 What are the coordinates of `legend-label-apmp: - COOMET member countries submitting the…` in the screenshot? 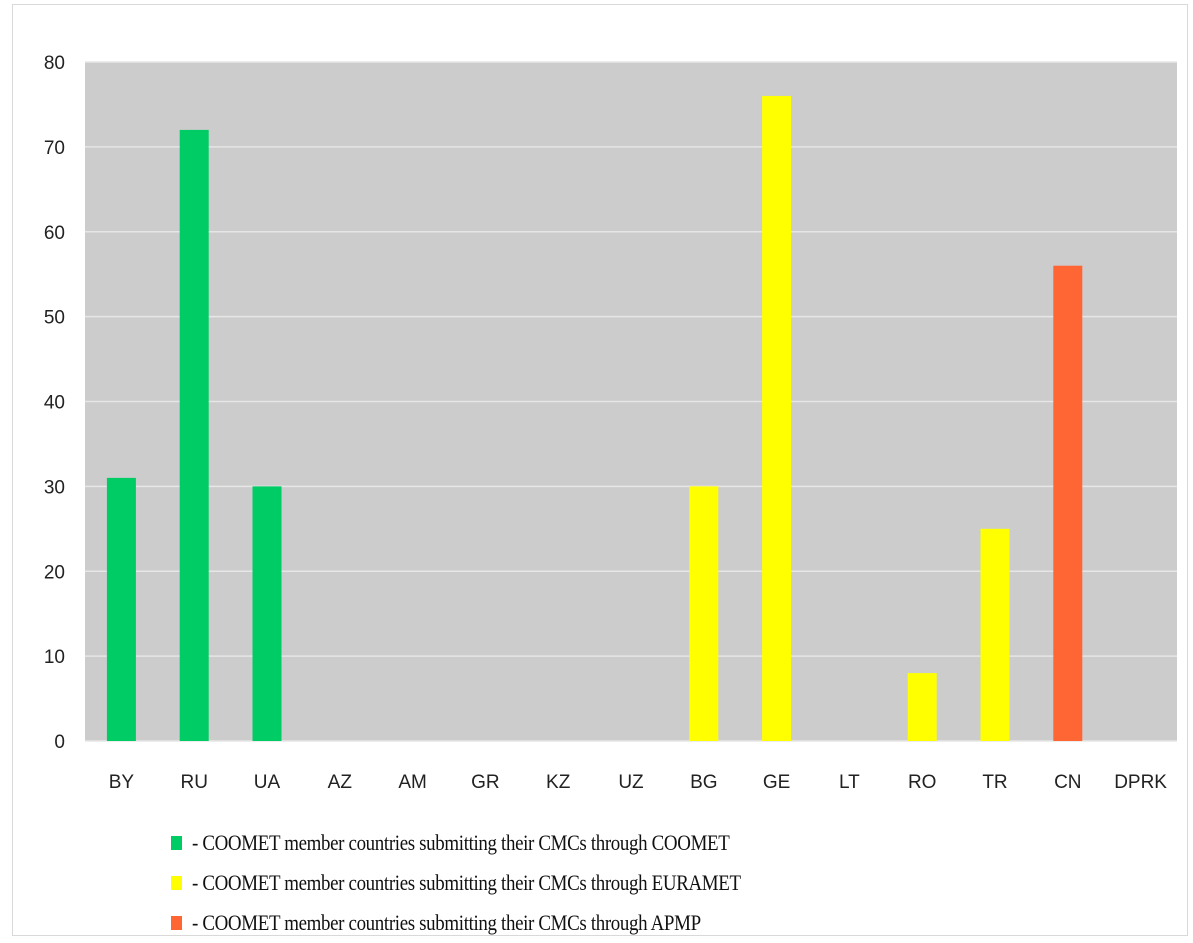 It's located at (446, 922).